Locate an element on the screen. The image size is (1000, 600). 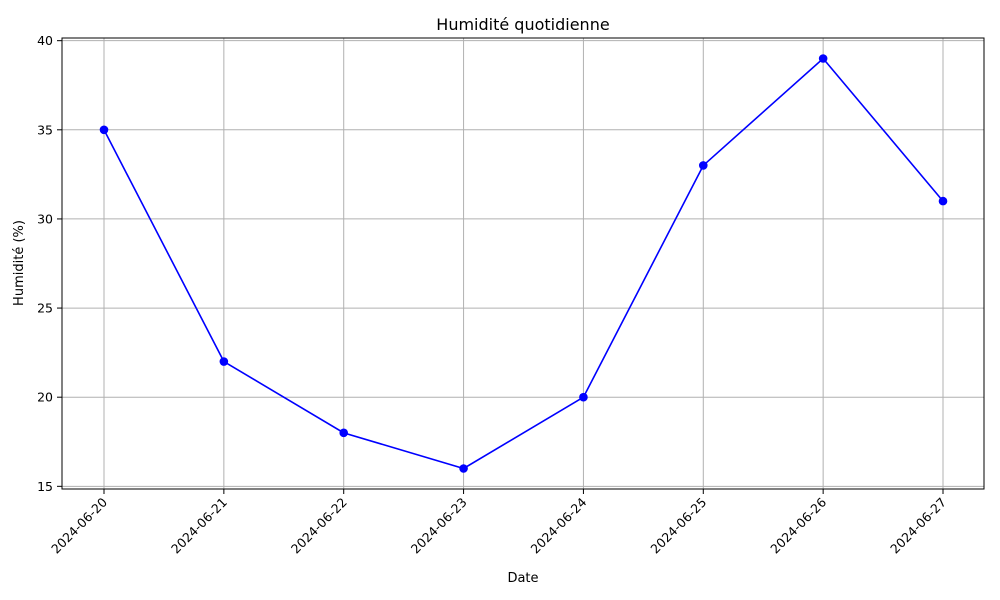
x-tick-label: 2024-06-24 is located at coordinates (559, 525).